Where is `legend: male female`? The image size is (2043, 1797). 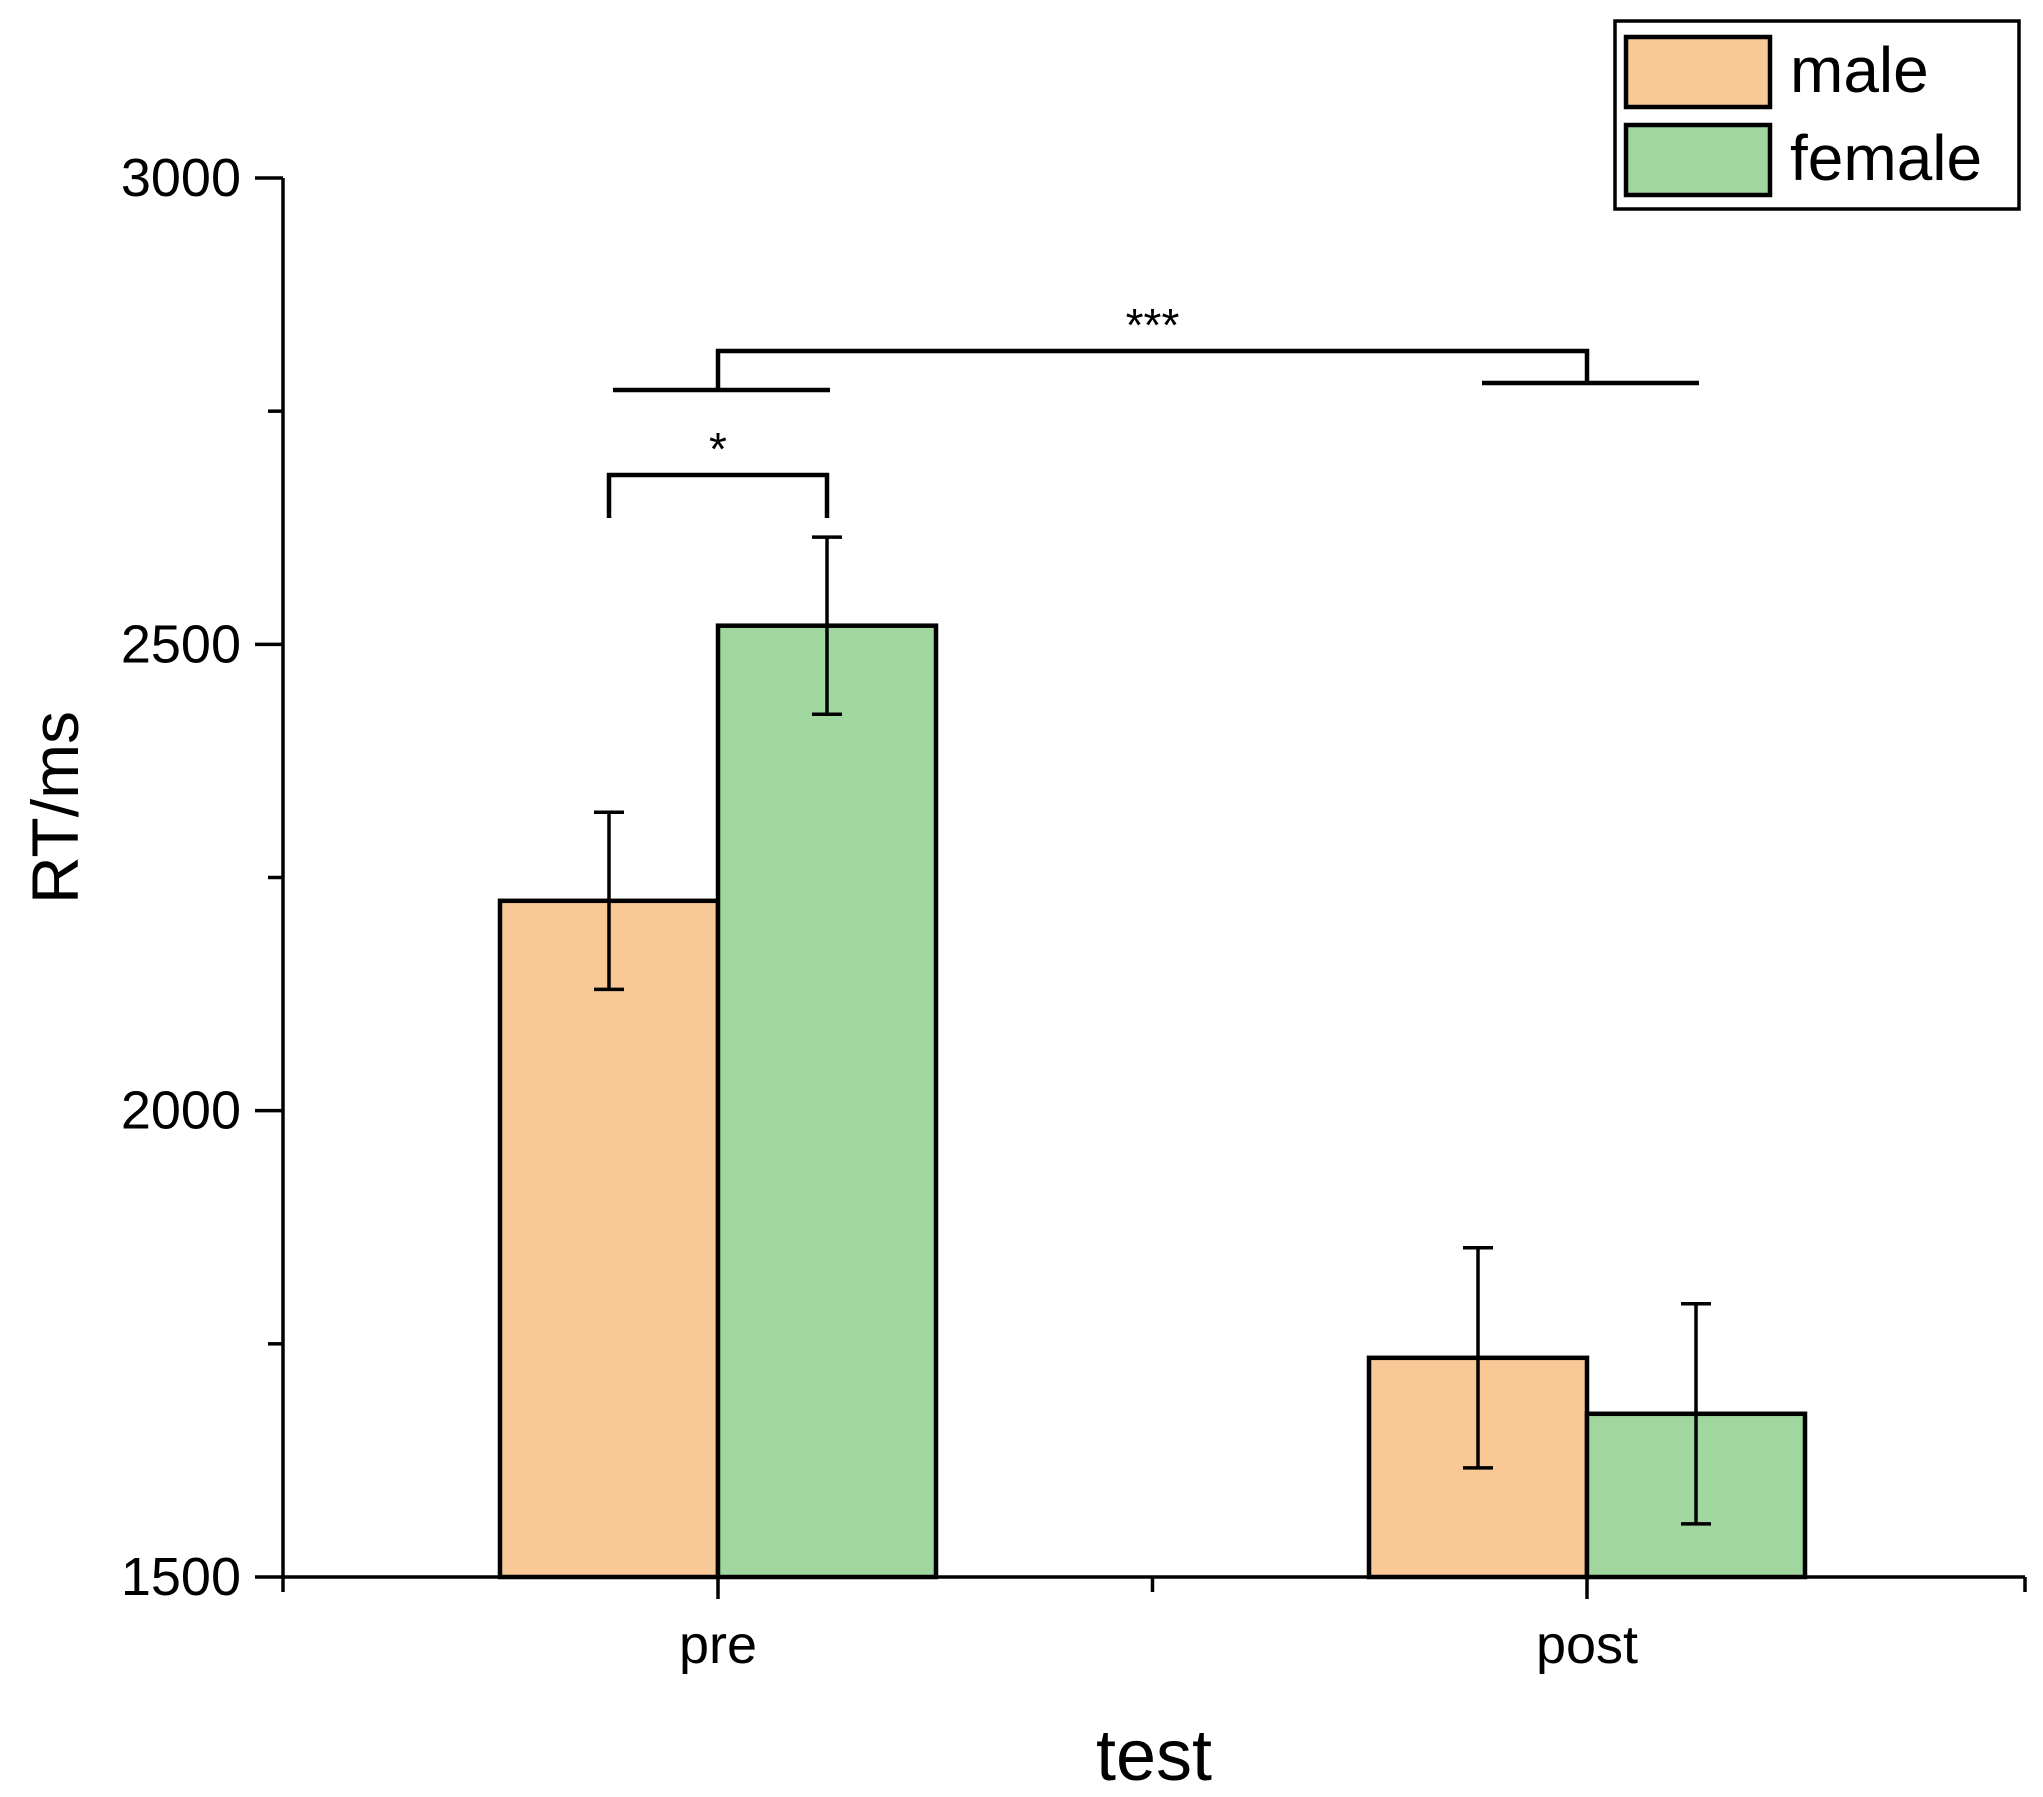 legend: male female is located at coordinates (1817, 115).